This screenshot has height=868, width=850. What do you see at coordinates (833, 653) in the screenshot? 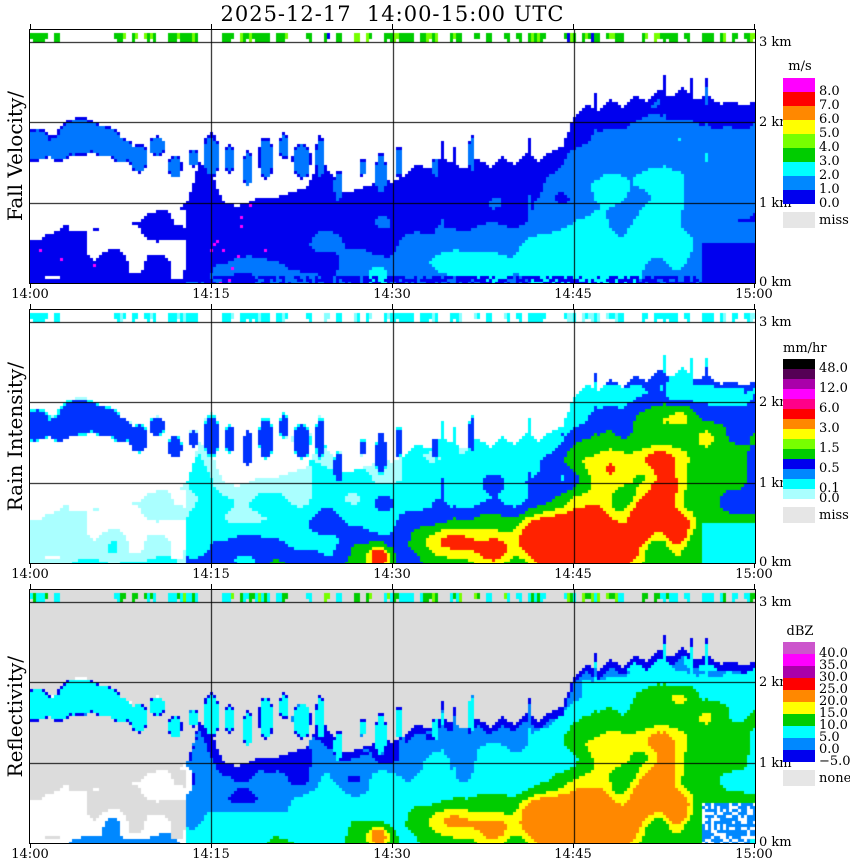
I see `legend-label: 40.0` at bounding box center [833, 653].